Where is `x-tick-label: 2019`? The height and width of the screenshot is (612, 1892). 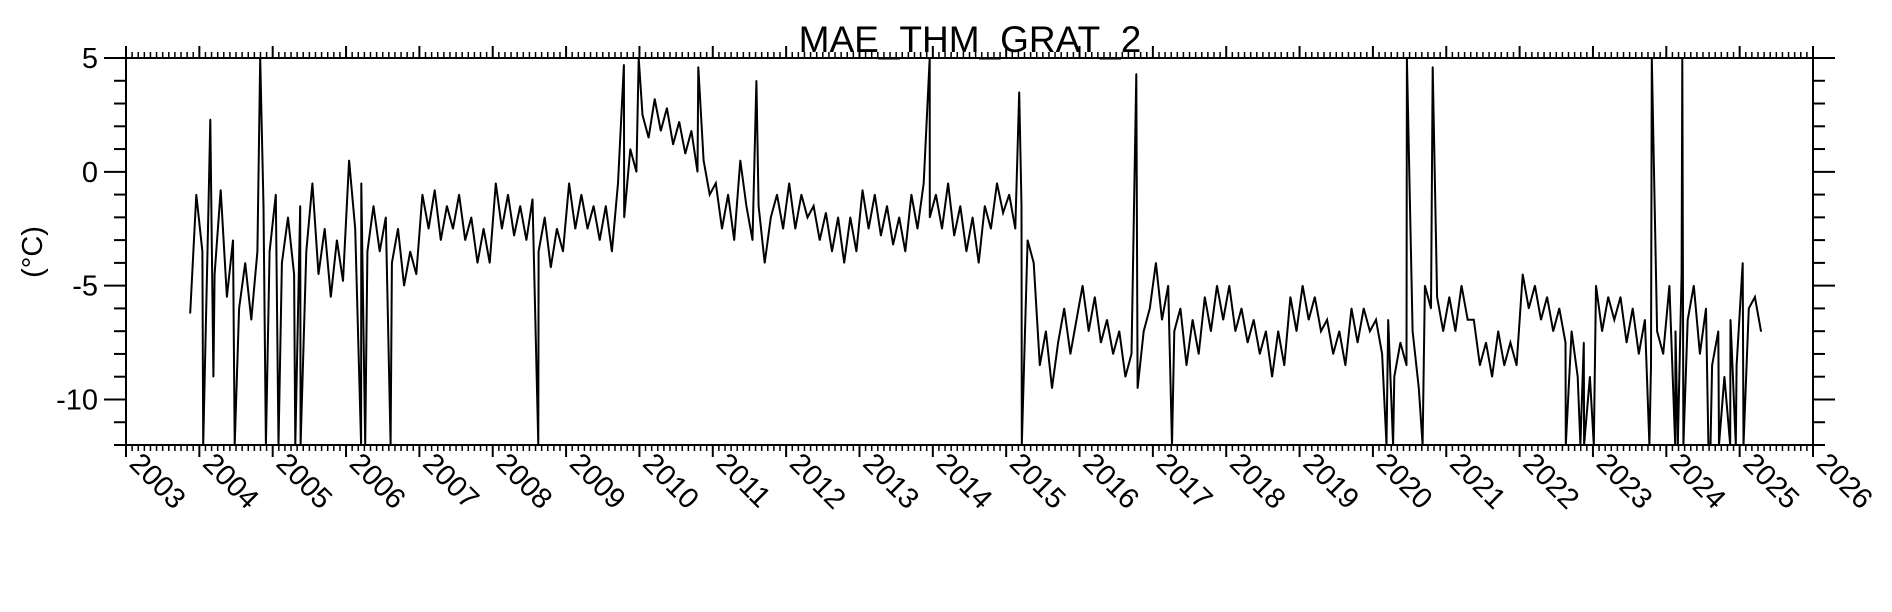 x-tick-label: 2019 is located at coordinates (1331, 481).